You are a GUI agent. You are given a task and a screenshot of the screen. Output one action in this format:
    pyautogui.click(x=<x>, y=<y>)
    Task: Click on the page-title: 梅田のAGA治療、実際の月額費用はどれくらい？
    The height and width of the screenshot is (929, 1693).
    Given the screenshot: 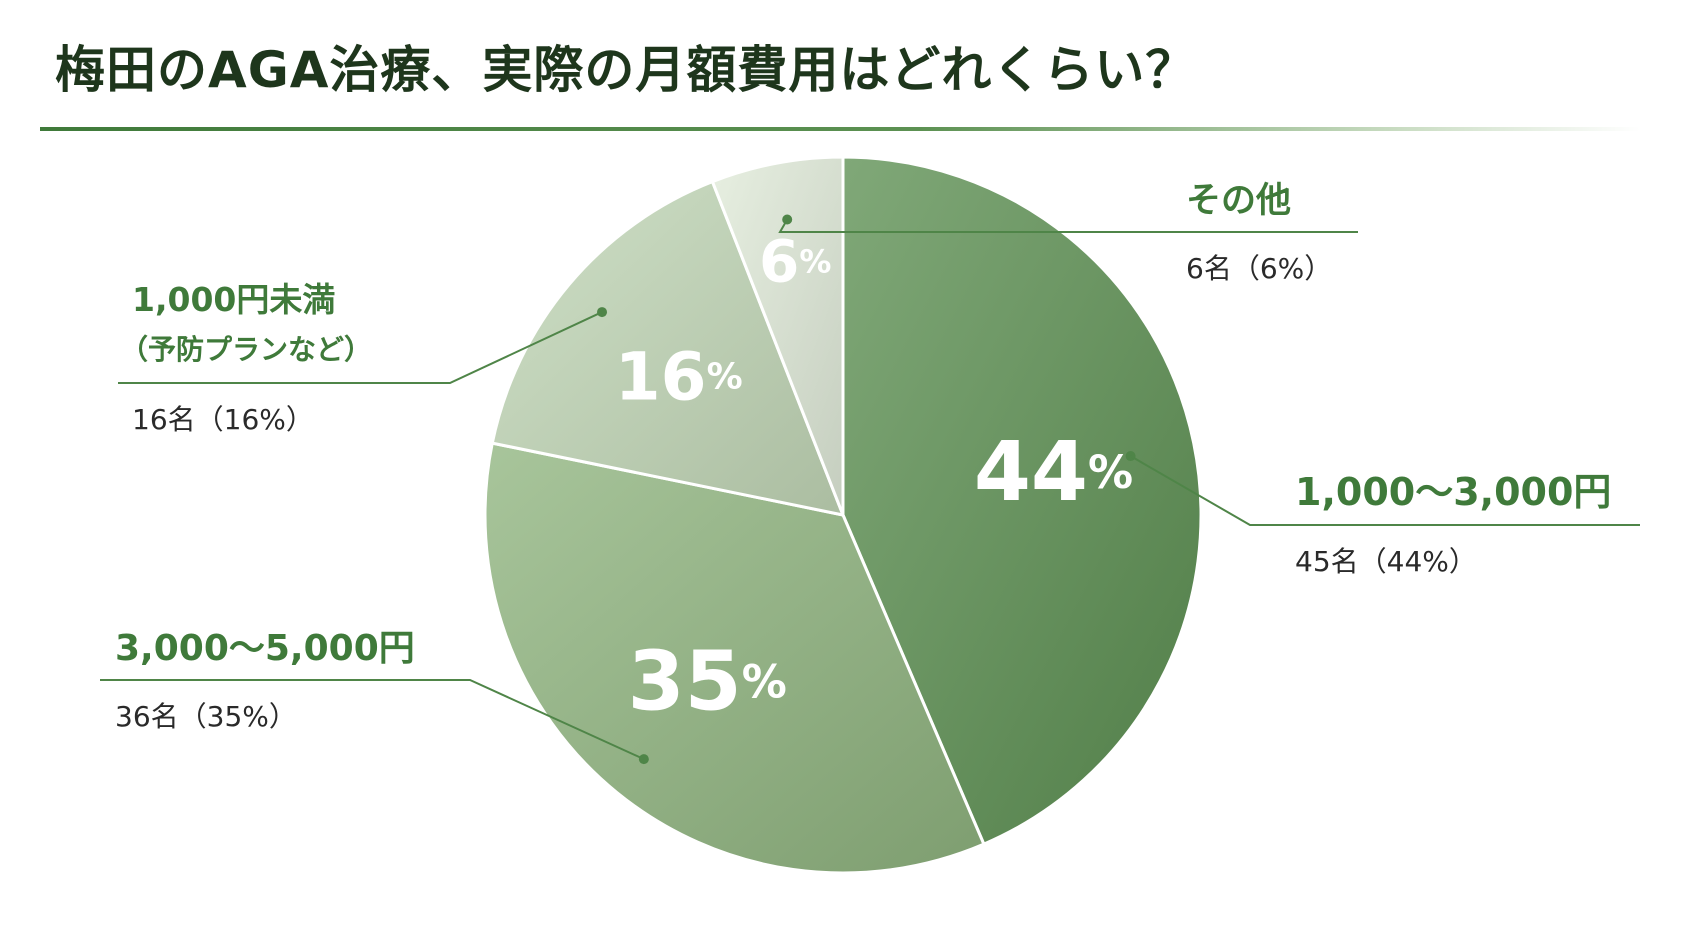 What is the action you would take?
    pyautogui.click(x=626, y=70)
    